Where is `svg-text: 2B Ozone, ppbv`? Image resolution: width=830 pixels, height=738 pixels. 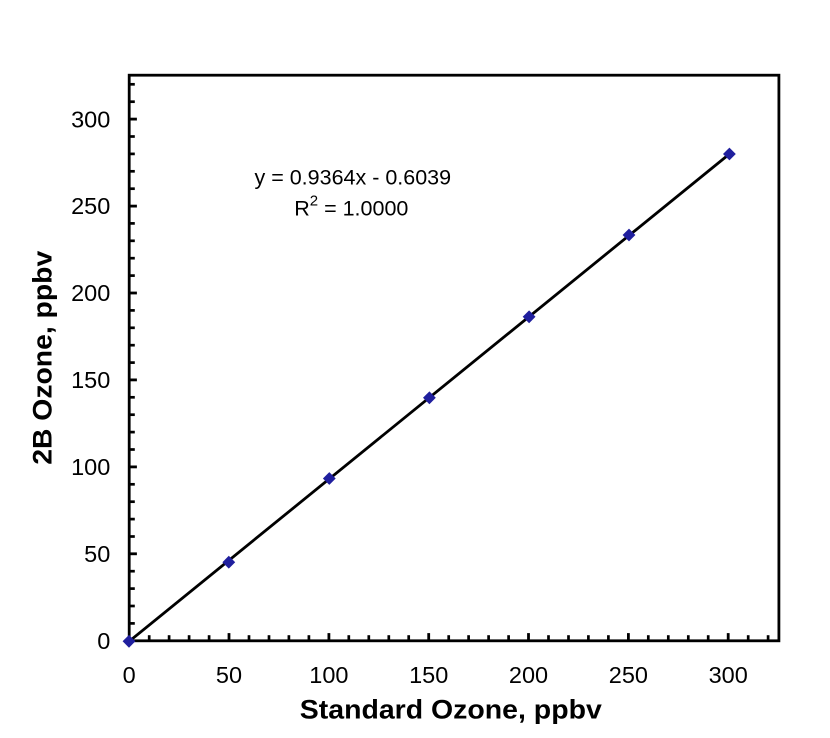 svg-text: 2B Ozone, ppbv is located at coordinates (43, 358).